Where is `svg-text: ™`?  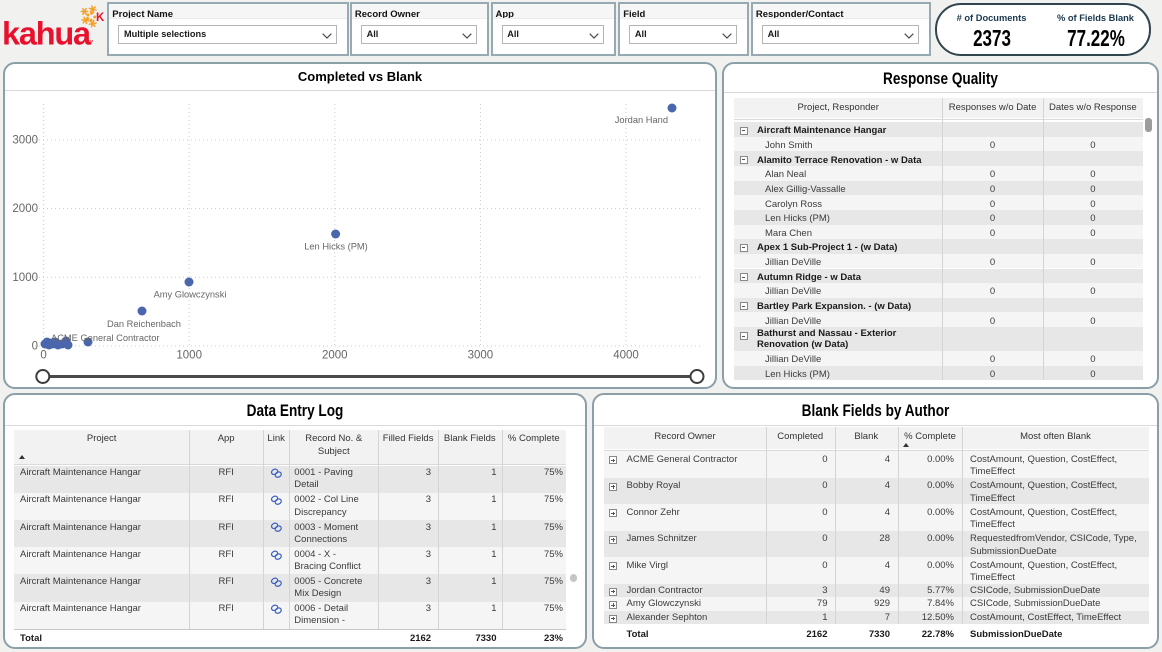 svg-text: ™ is located at coordinates (91, 42).